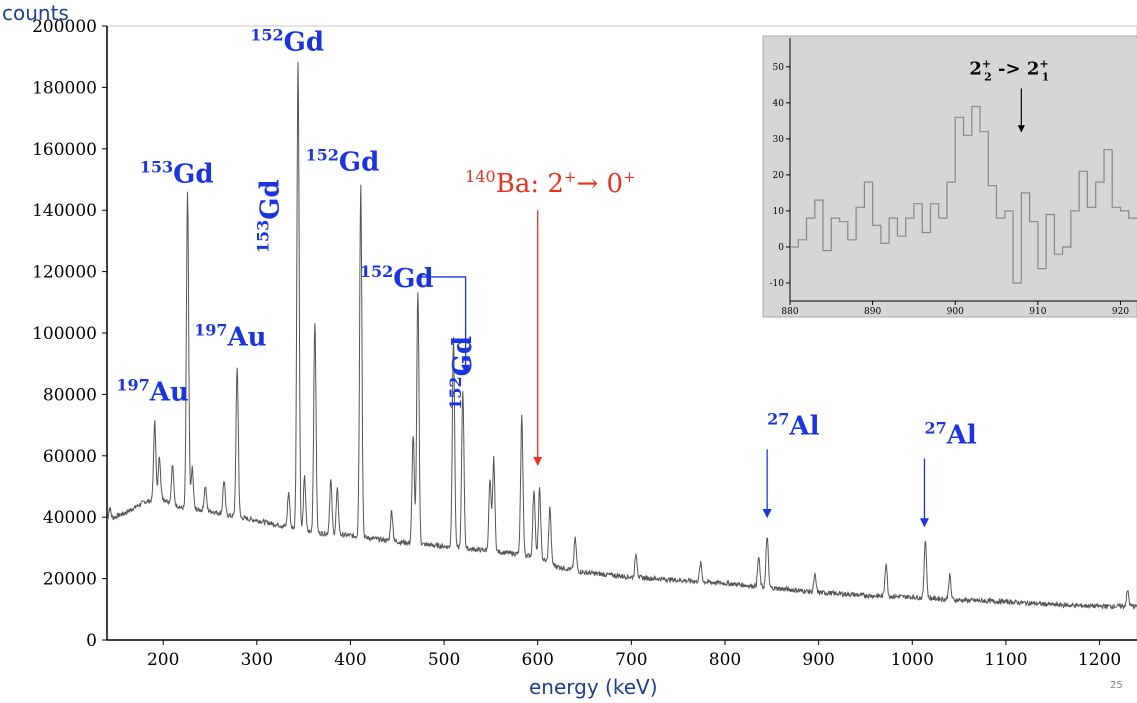  Describe the element at coordinates (70, 395) in the screenshot. I see `y-tick-label: 80000` at that location.